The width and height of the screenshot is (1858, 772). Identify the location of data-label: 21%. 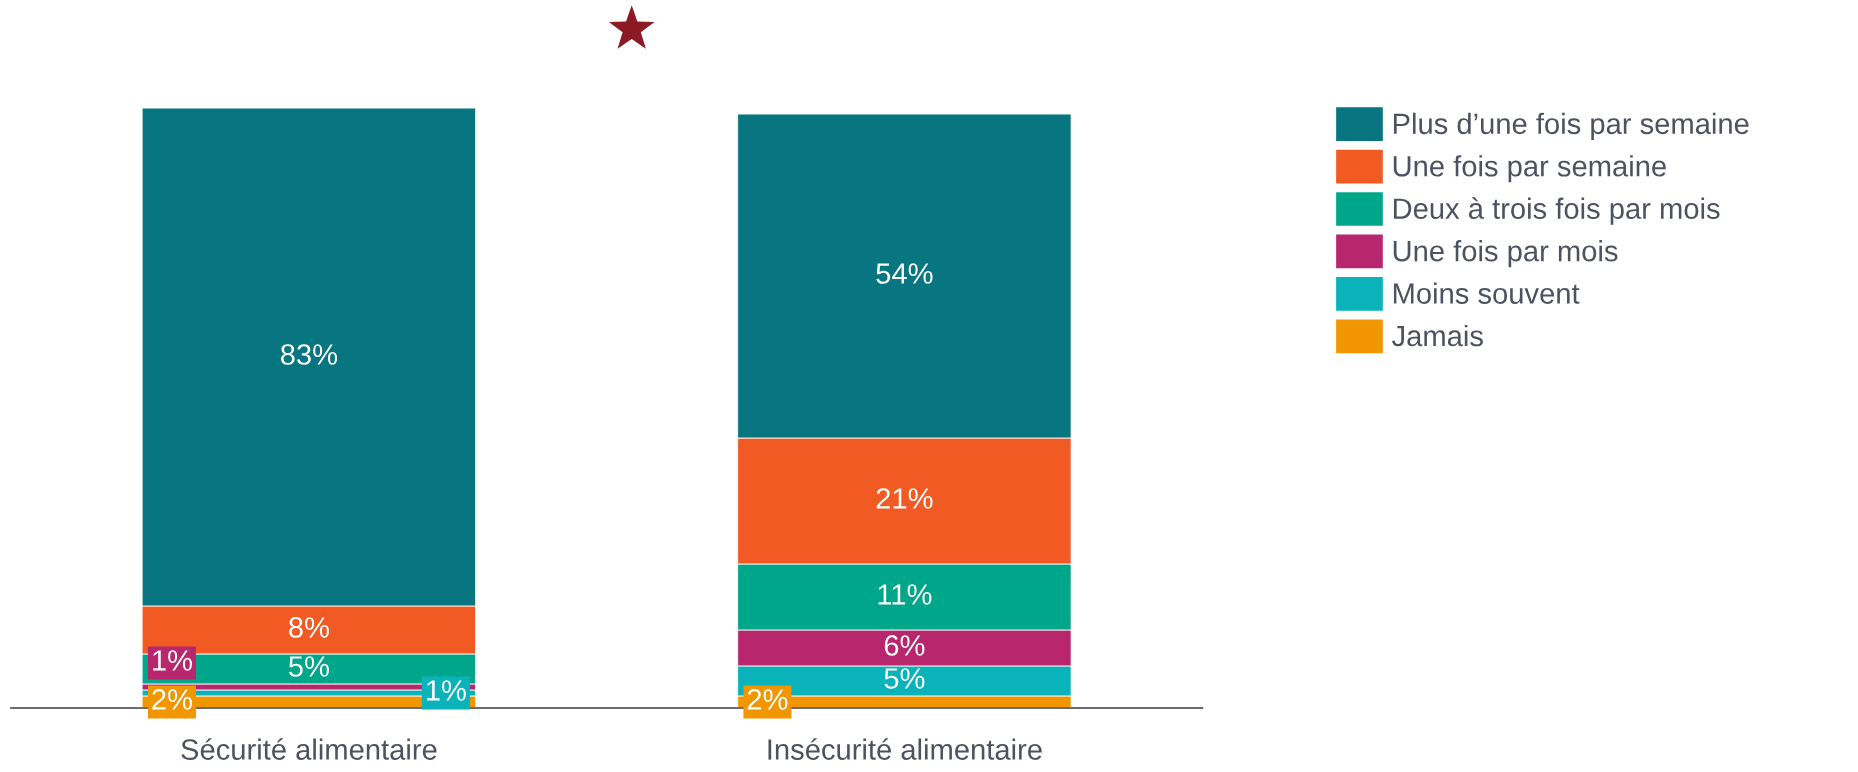
(904, 498).